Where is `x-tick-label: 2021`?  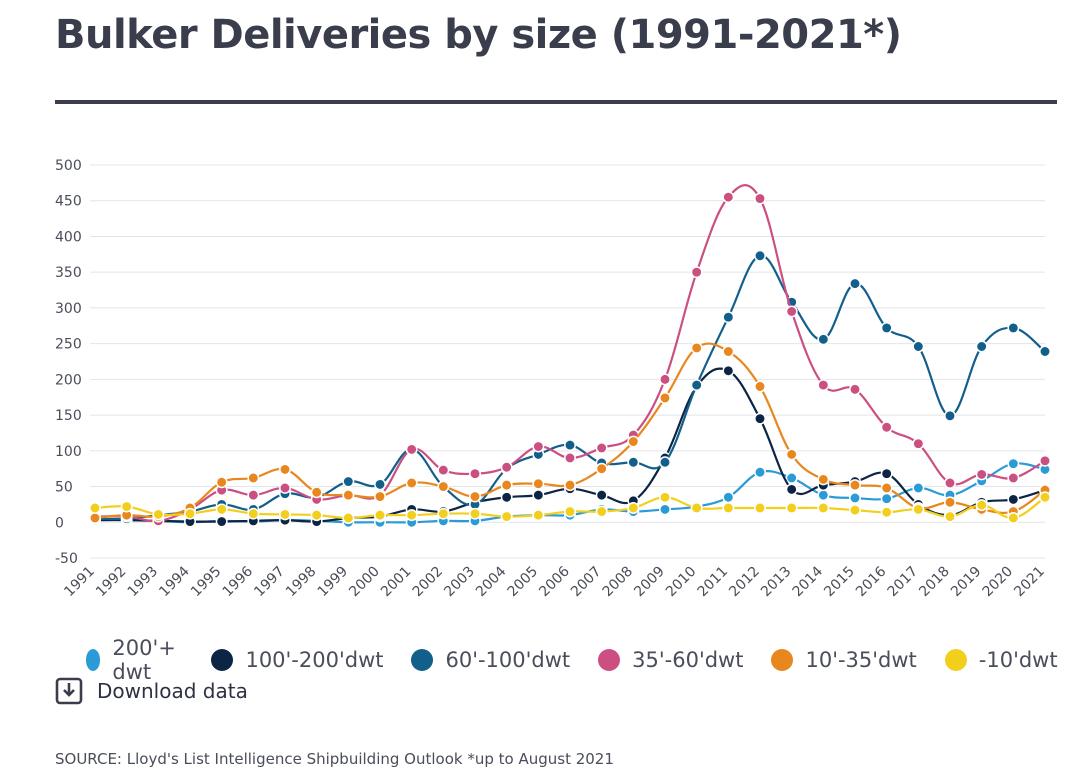
x-tick-label: 2021 is located at coordinates (1029, 582).